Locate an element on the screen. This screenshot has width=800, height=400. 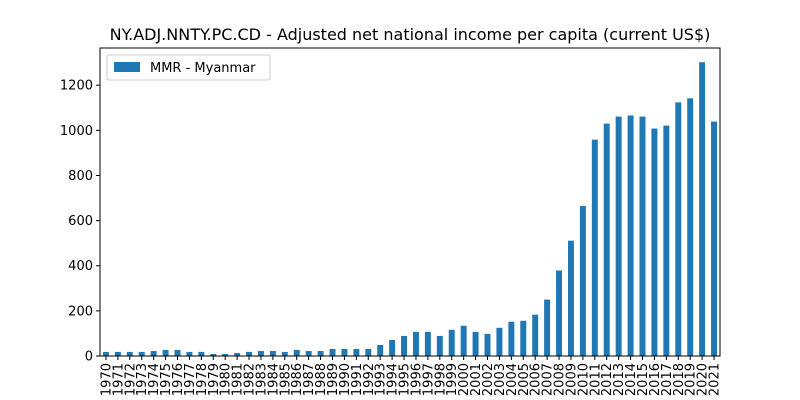
bar-2014 is located at coordinates (630, 235).